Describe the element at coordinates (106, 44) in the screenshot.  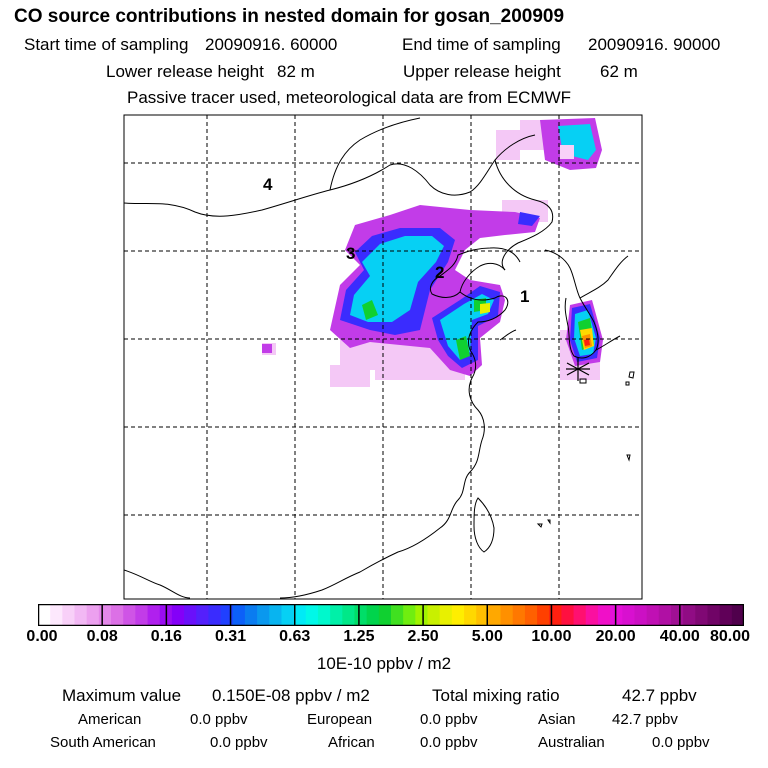
I see `start-time-label: Start time of sampling` at that location.